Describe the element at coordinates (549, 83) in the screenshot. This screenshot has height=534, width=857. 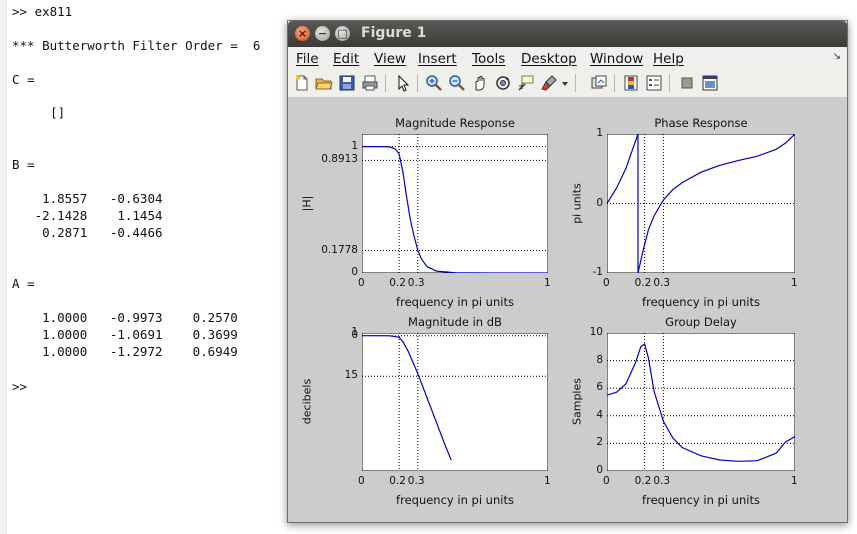
I see `brush-icon` at that location.